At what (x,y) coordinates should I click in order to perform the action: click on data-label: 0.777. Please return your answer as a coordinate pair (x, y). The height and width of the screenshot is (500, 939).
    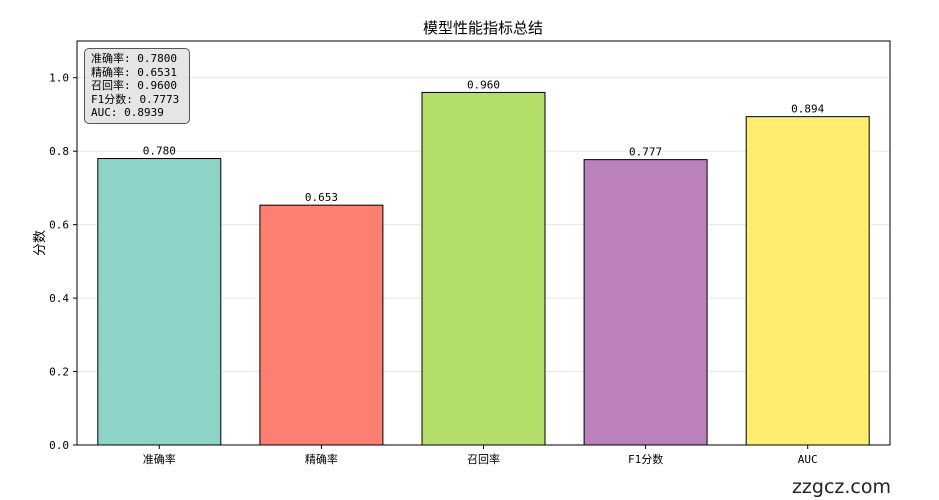
    Looking at the image, I should click on (645, 152).